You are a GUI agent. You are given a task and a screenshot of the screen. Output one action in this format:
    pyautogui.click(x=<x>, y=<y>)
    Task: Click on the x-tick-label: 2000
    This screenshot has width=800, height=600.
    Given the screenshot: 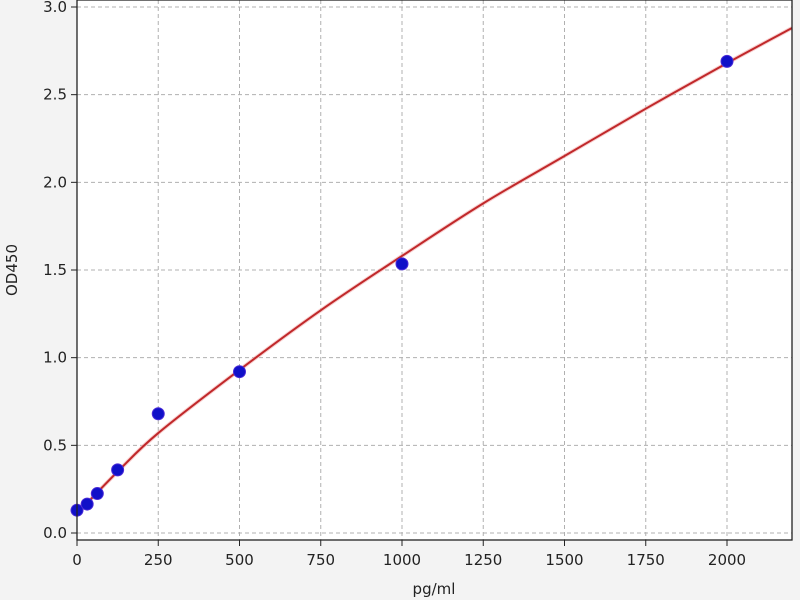 What is the action you would take?
    pyautogui.click(x=727, y=560)
    